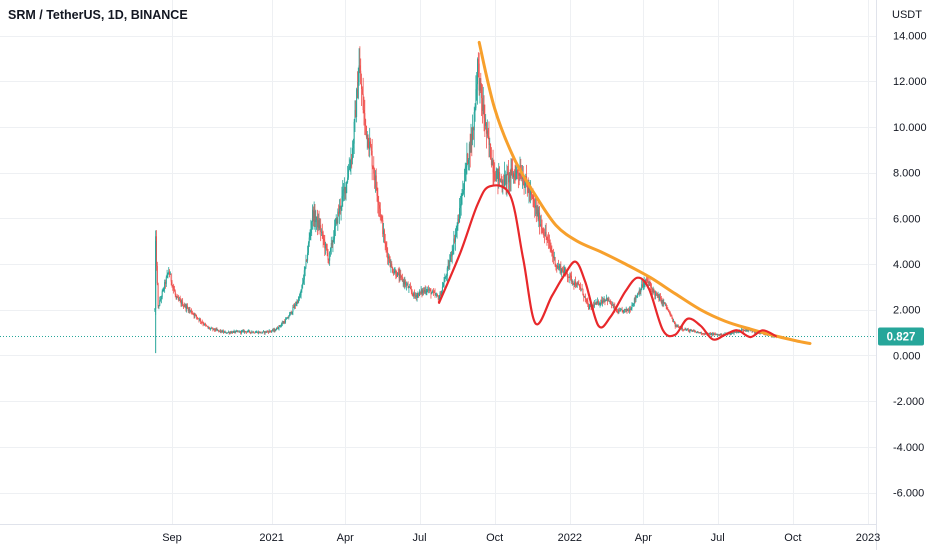  Describe the element at coordinates (868, 538) in the screenshot. I see `time-tick-label: 2023` at that location.